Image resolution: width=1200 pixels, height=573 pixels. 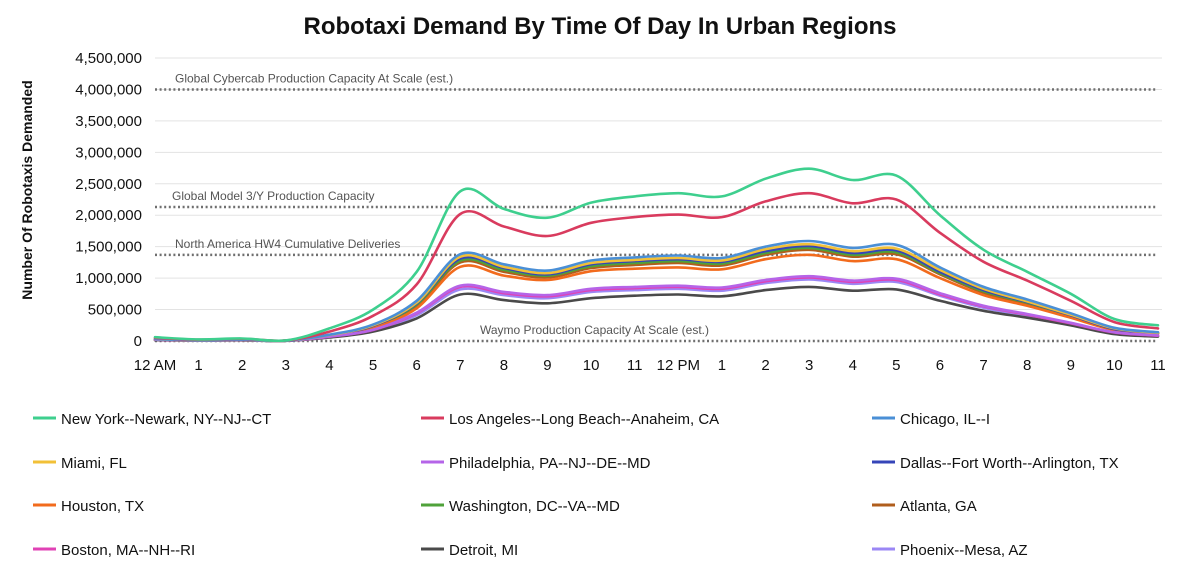 I want to click on y-tick-label: 0, so click(x=138, y=341).